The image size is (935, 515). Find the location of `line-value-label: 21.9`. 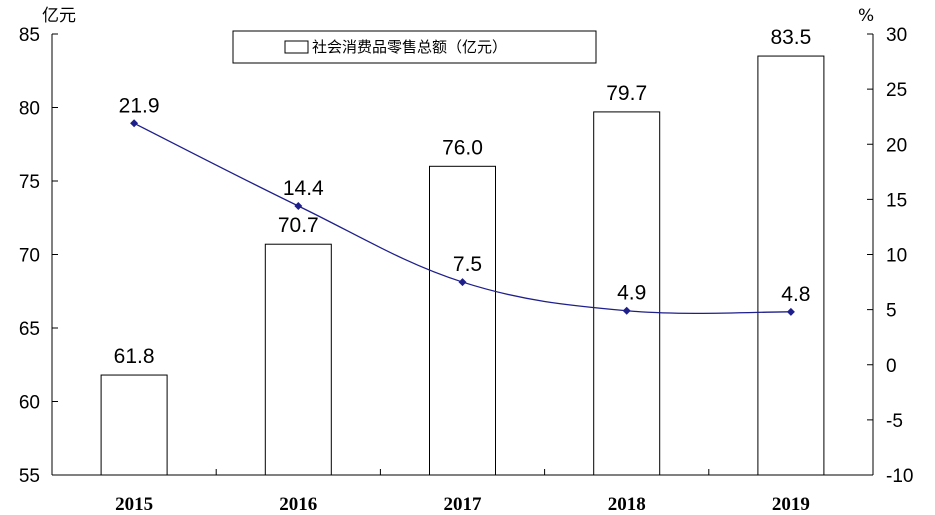

line-value-label: 21.9 is located at coordinates (139, 105).